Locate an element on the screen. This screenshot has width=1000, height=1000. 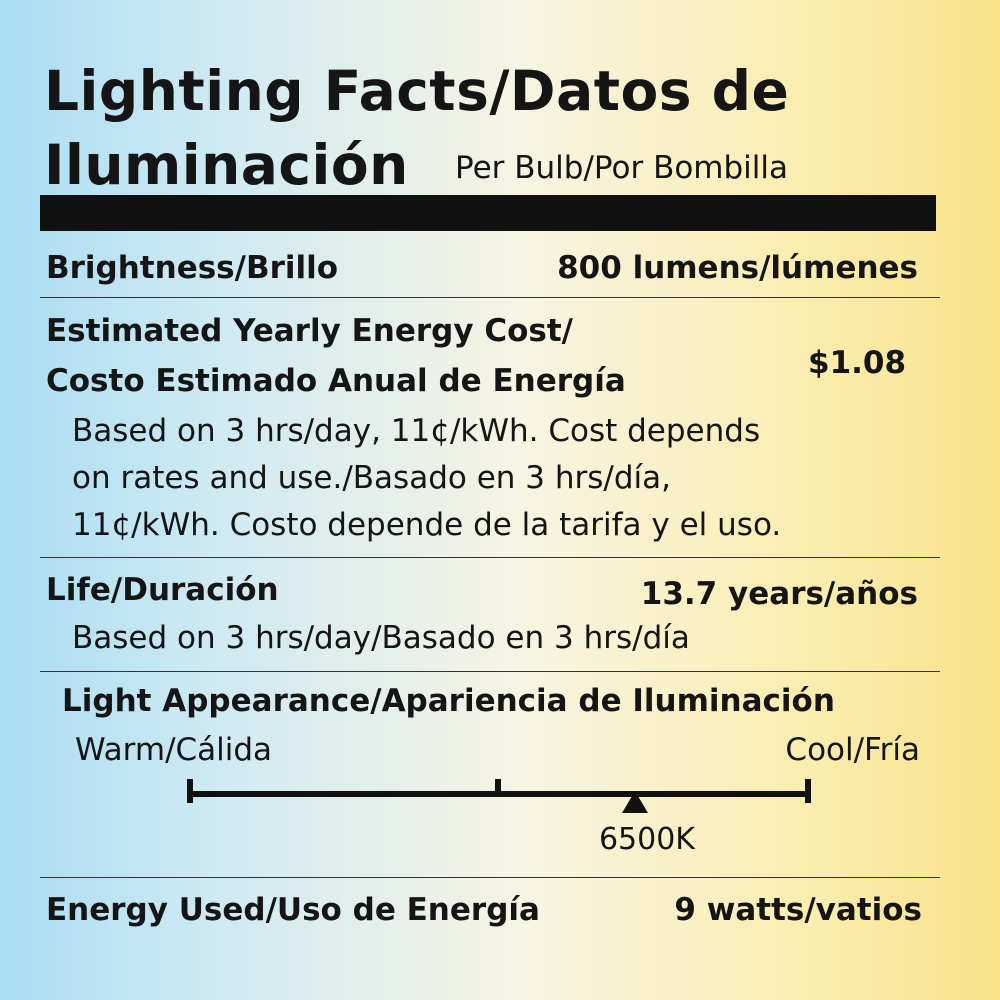
energy-used-value: 9 watts/vatios is located at coordinates (798, 910).